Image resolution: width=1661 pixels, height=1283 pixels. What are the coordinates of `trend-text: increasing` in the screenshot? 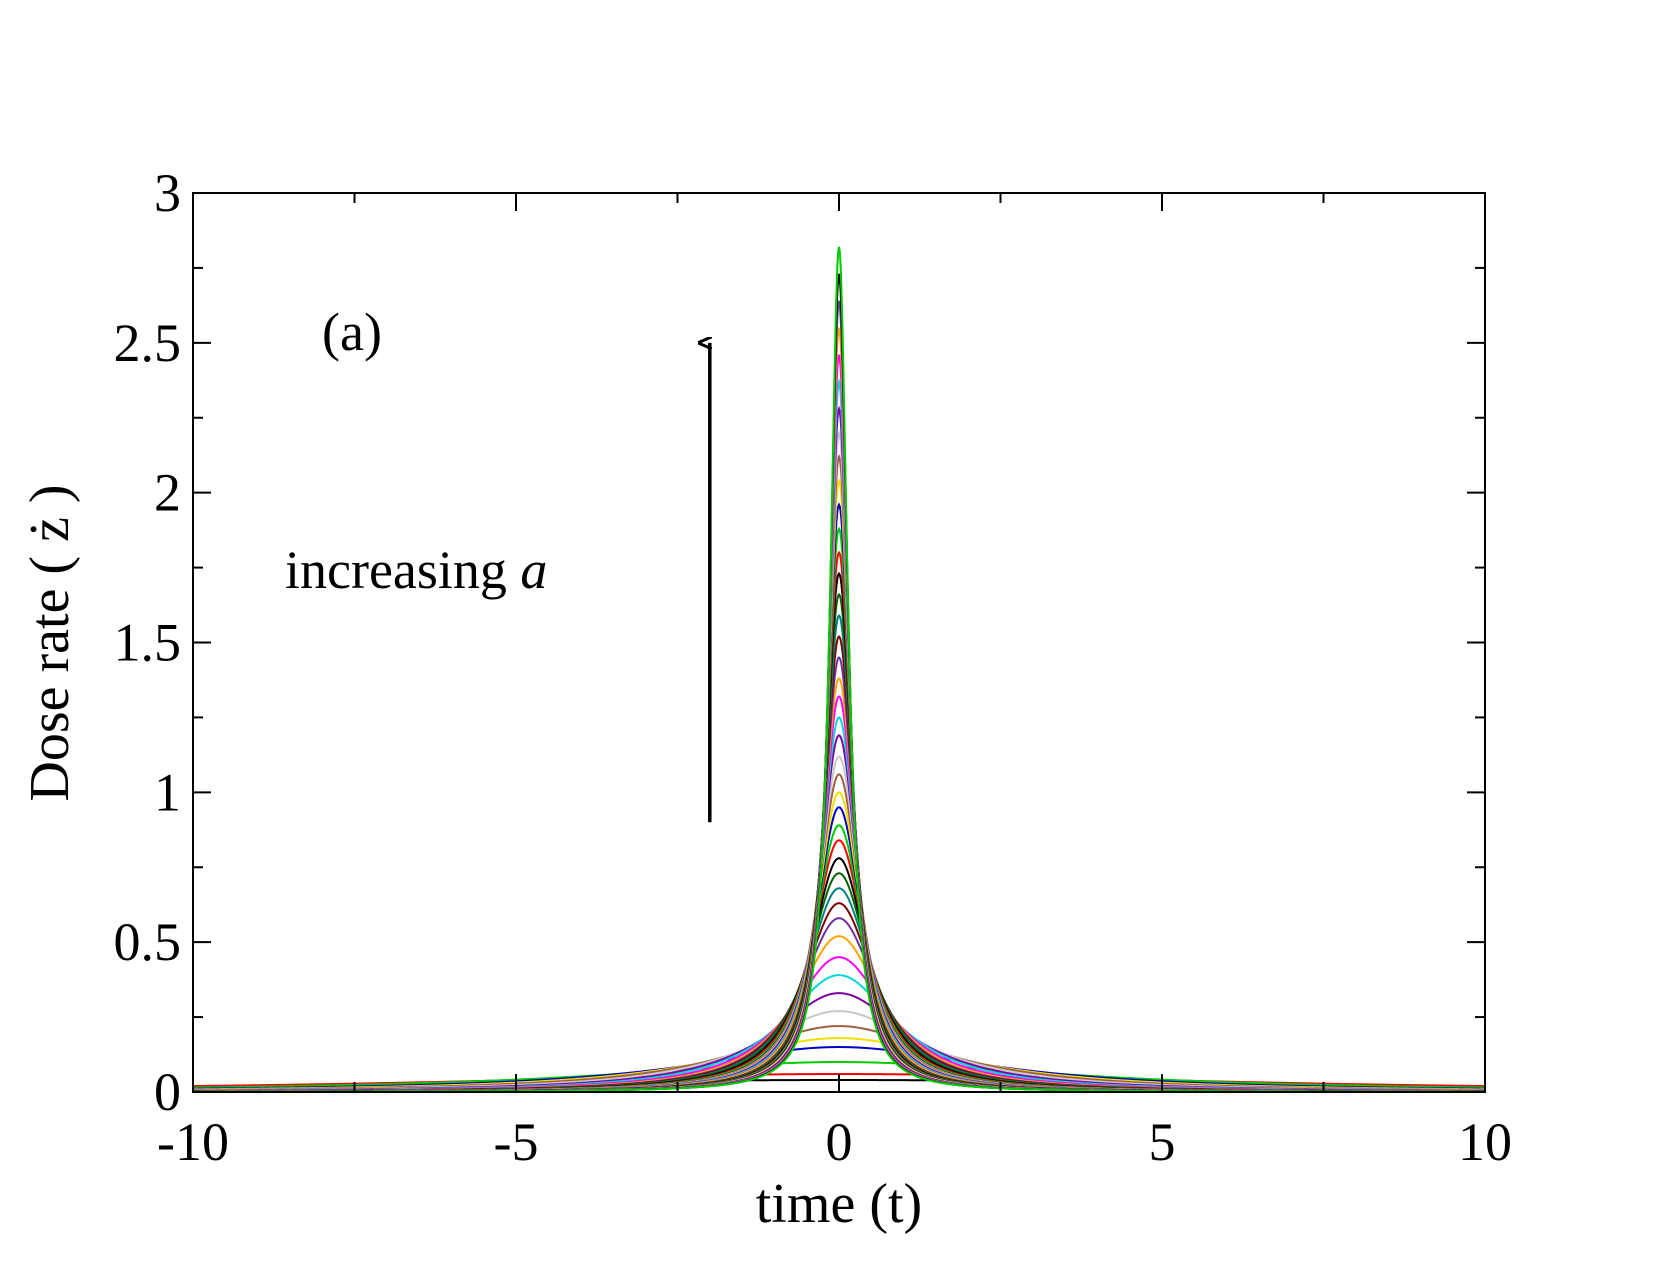 It's located at (396, 570).